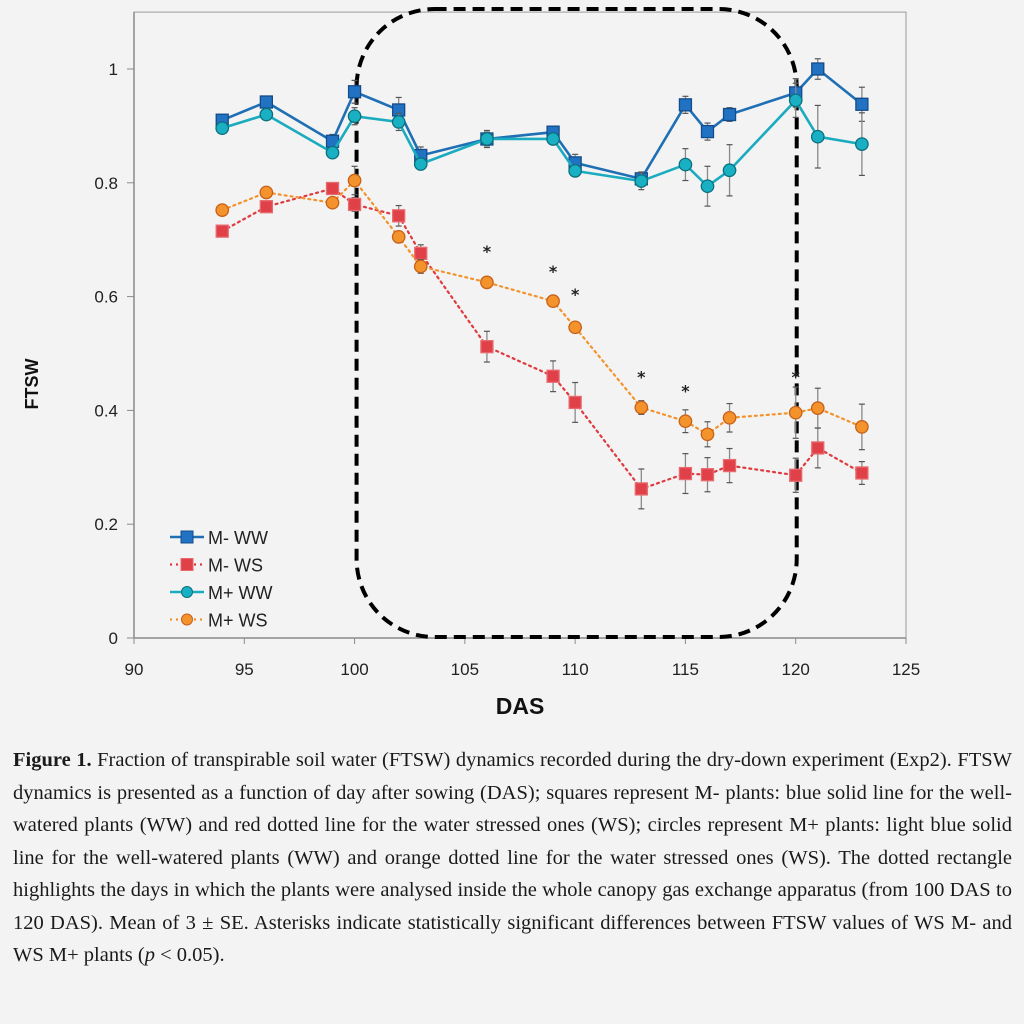  What do you see at coordinates (796, 669) in the screenshot?
I see `x-tick-label: 120` at bounding box center [796, 669].